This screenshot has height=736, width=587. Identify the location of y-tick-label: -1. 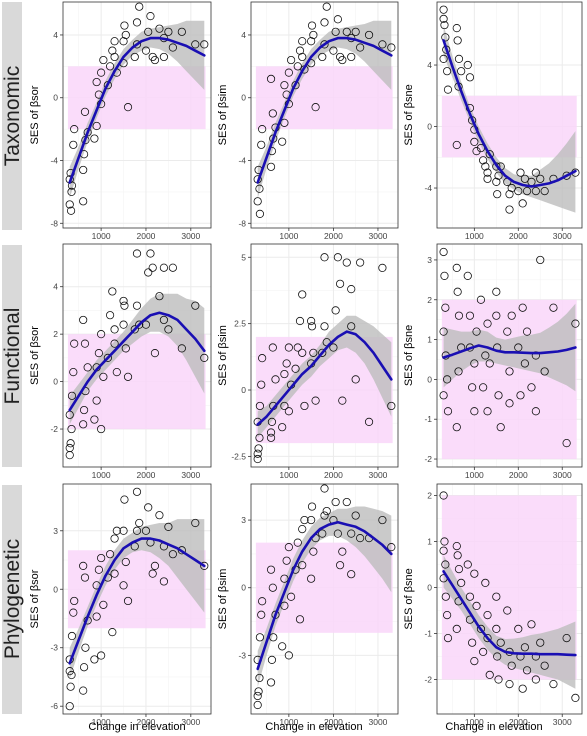
(428, 634).